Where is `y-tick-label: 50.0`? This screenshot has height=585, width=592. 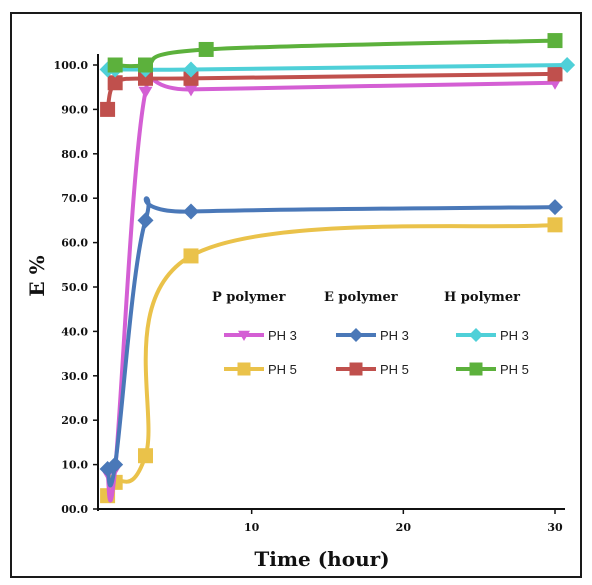
y-tick-label: 50.0 is located at coordinates (74, 287).